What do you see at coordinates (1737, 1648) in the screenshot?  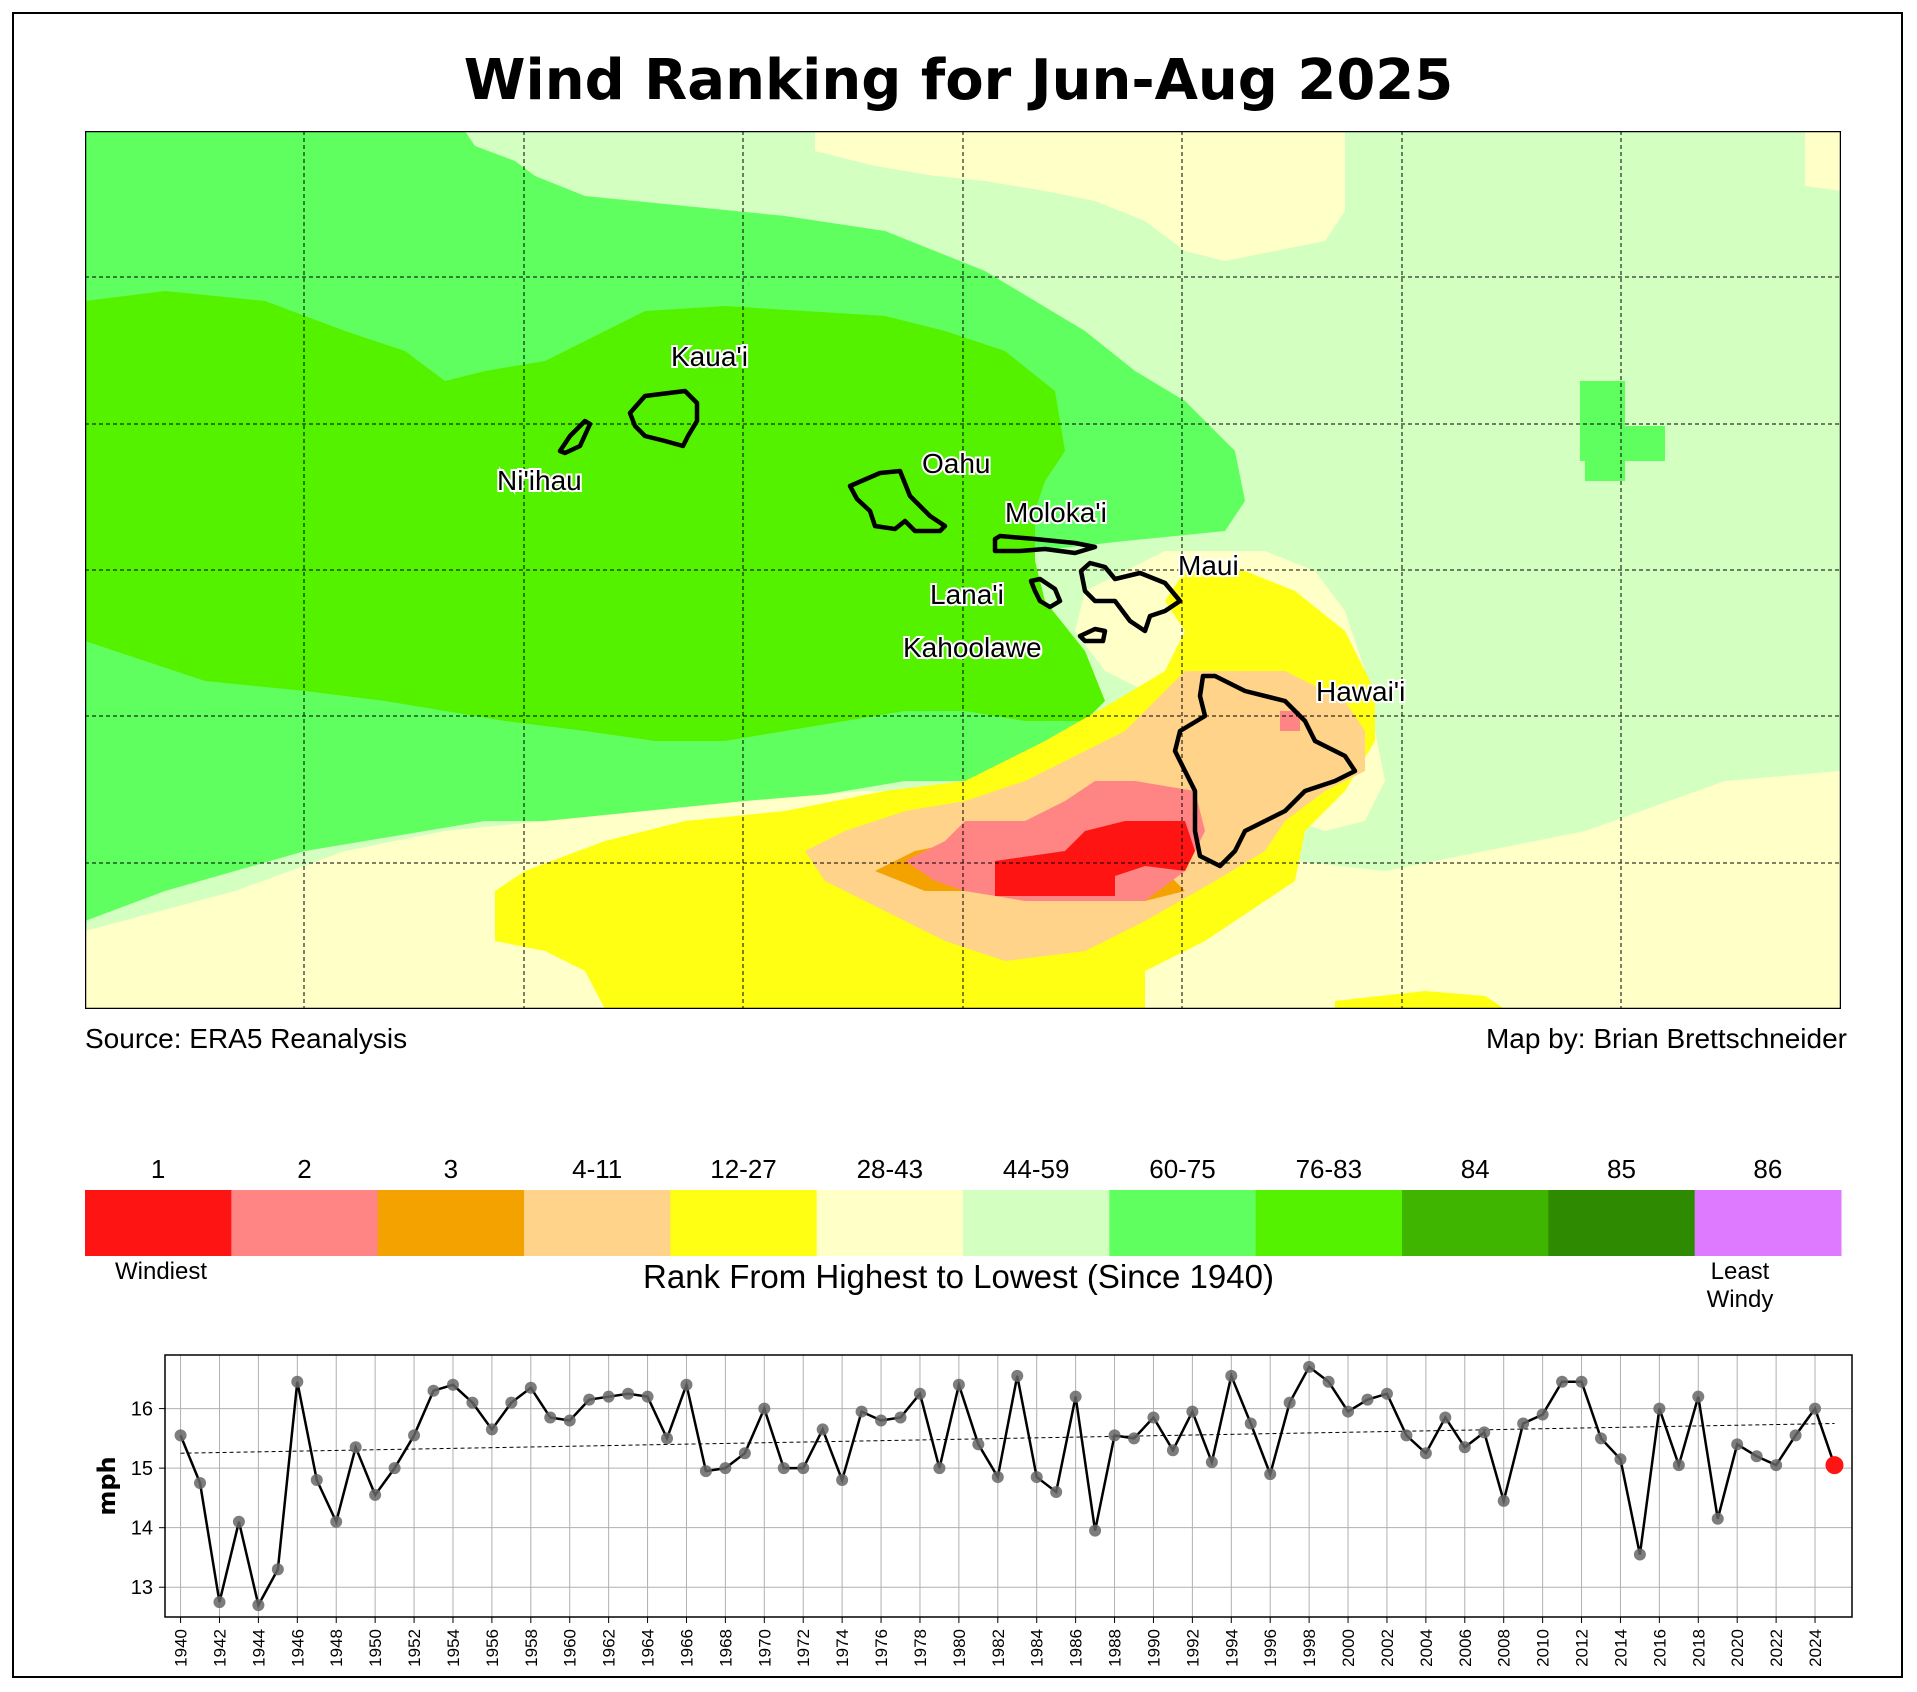 I see `x-tick-label: 2020` at bounding box center [1737, 1648].